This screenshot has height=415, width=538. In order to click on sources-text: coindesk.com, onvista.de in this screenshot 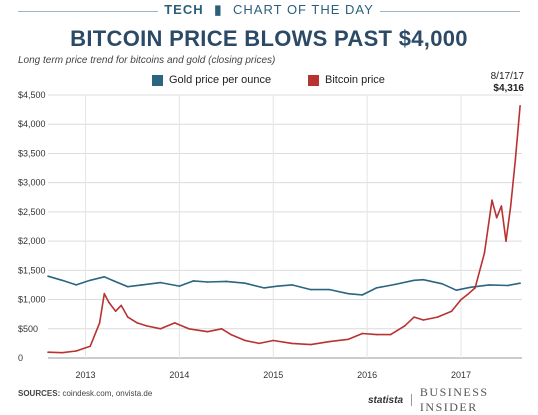, I will do `click(107, 393)`.